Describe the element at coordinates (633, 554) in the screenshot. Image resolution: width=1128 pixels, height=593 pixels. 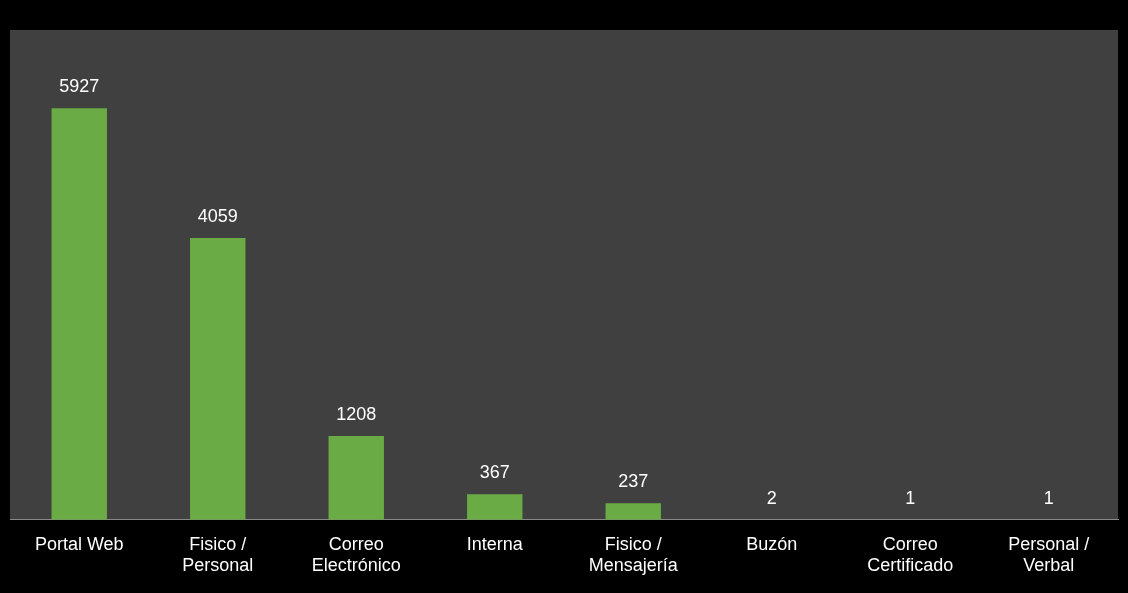
I see `x-tick-label: Fisico / Mensajería` at that location.